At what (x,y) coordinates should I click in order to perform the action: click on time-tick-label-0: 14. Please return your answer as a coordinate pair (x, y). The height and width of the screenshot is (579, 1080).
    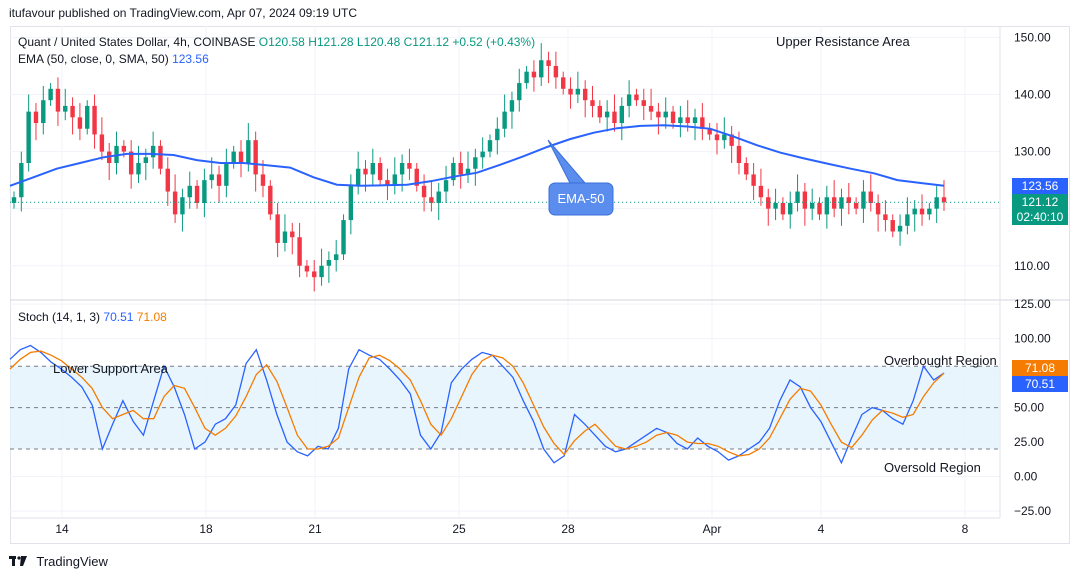
    Looking at the image, I should click on (62, 529).